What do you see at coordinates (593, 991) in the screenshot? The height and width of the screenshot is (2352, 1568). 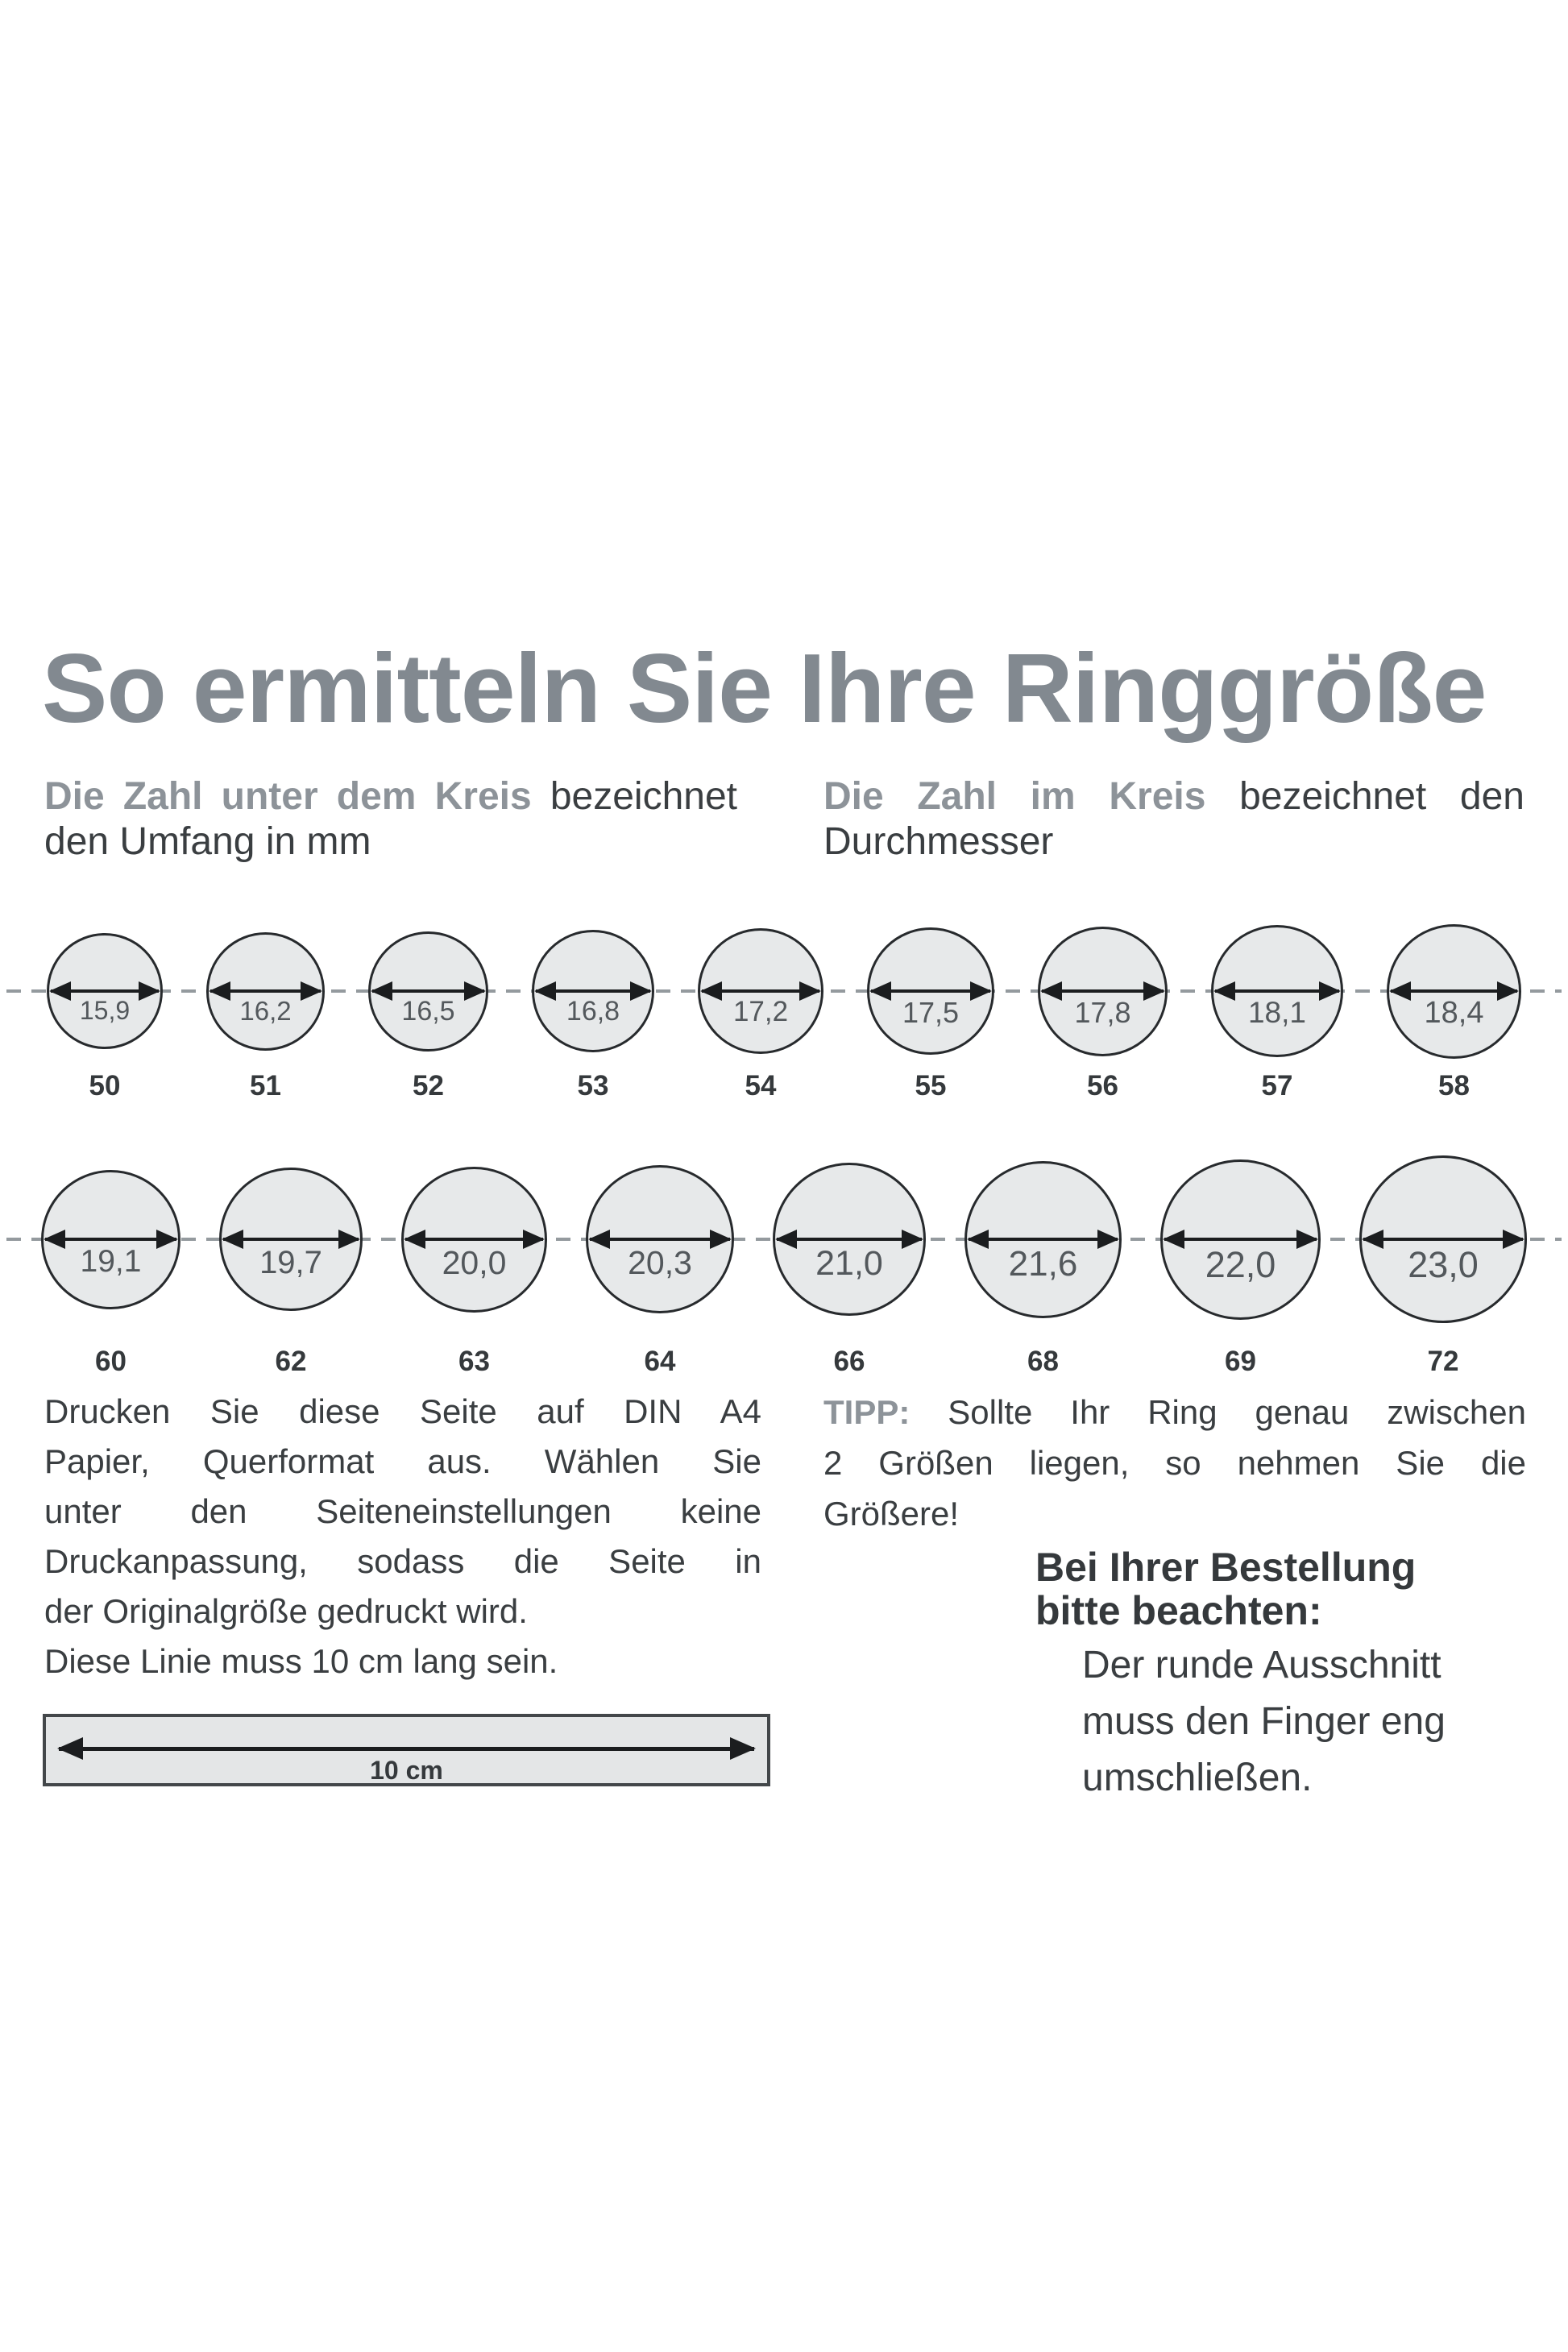 I see `ring-circle: 16,8` at bounding box center [593, 991].